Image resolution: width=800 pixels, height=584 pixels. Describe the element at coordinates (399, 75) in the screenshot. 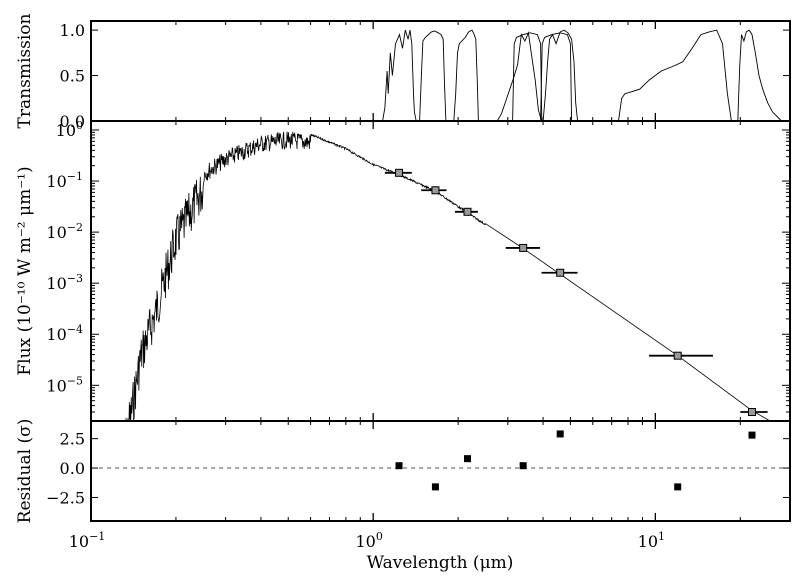

I see `filter-curve-J` at that location.